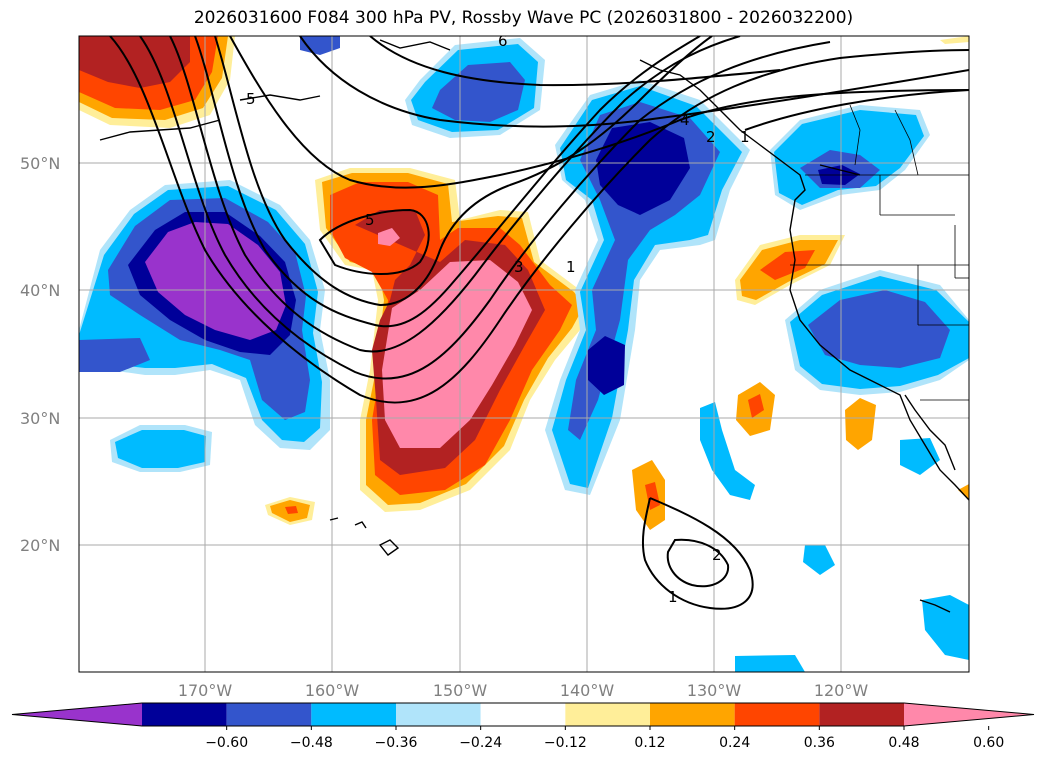  What do you see at coordinates (571, 267) in the screenshot?
I see `contour-label-1a: 1` at bounding box center [571, 267].